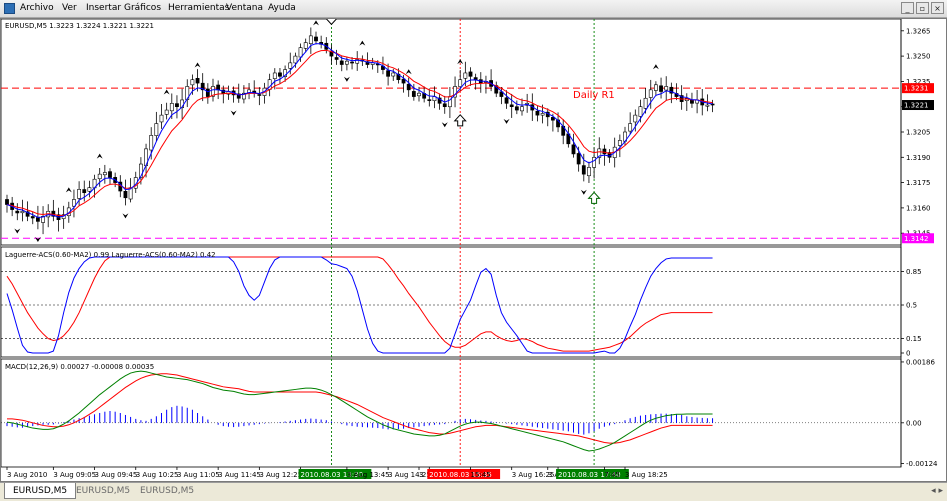 This screenshot has width=947, height=501. I want to click on price-tick-label: 1.3265, so click(918, 31).